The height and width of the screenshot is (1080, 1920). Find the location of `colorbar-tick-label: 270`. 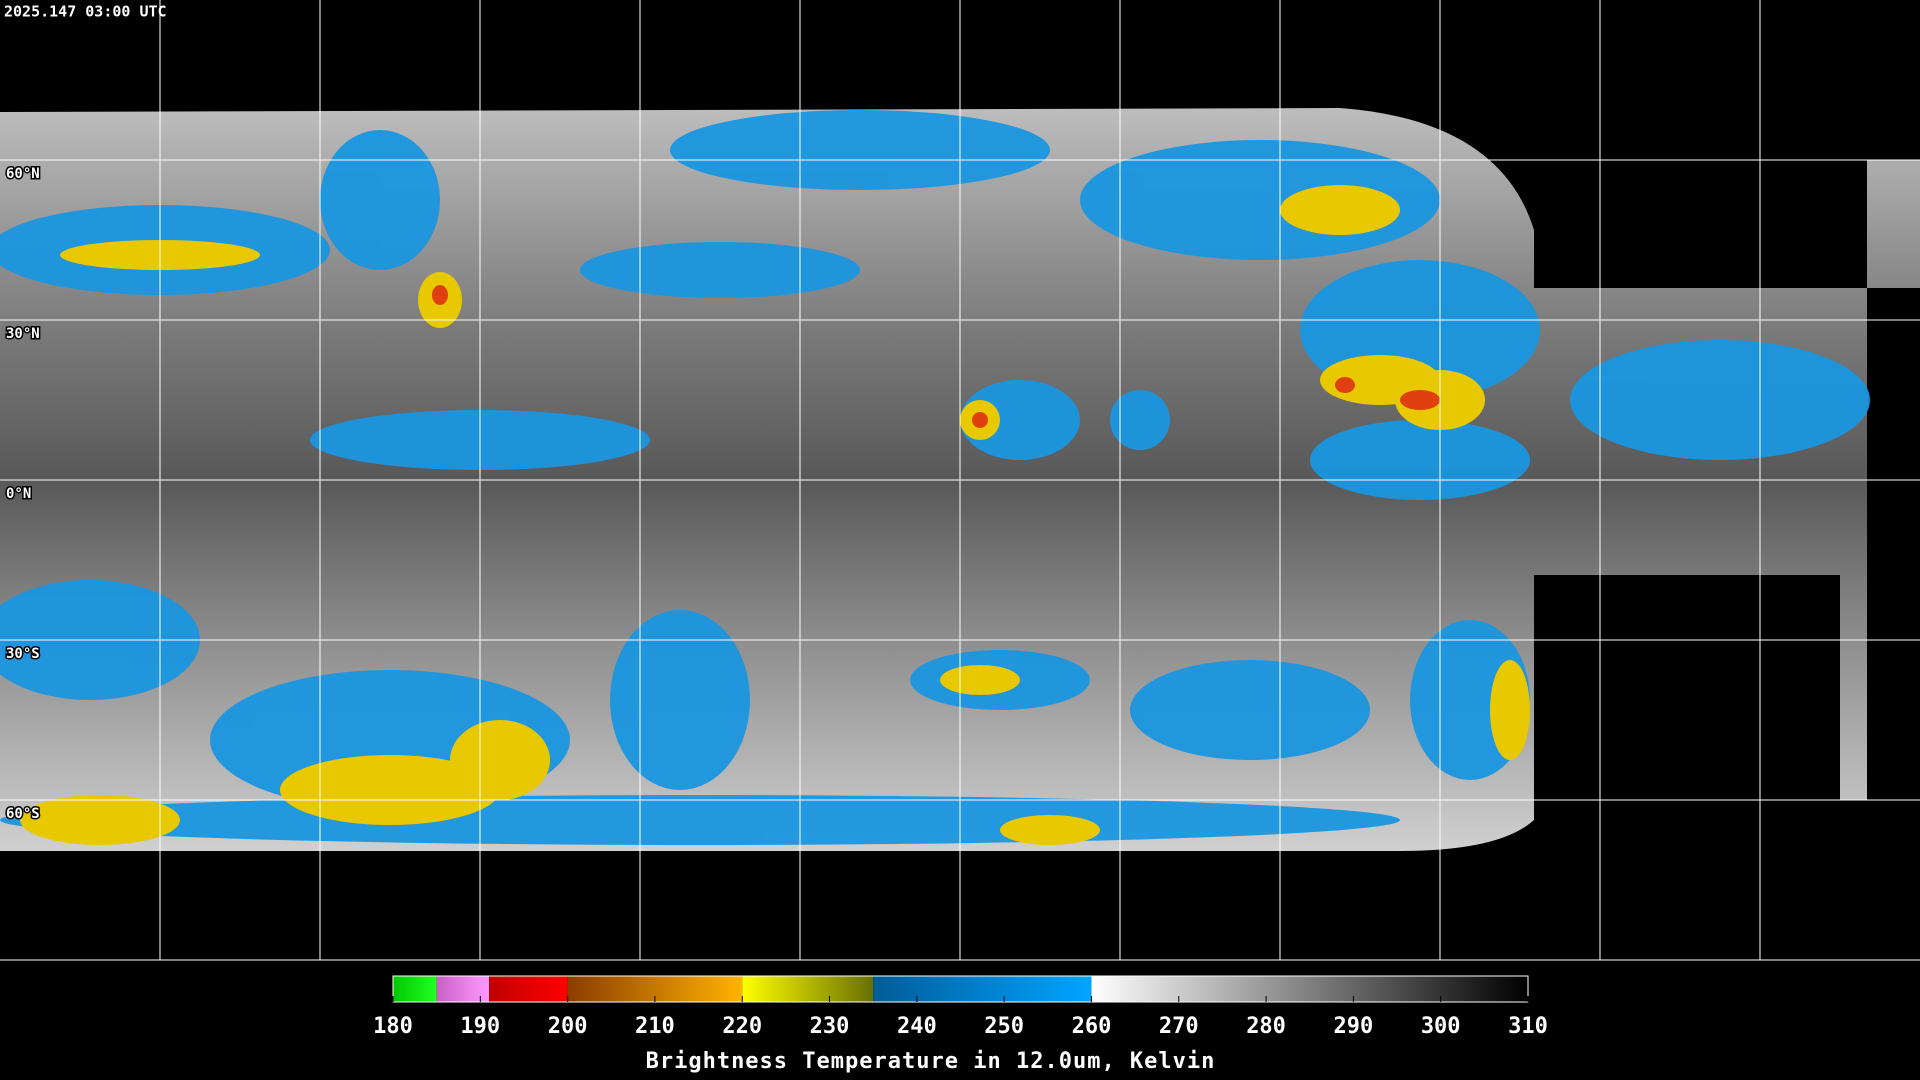

colorbar-tick-label: 270 is located at coordinates (1179, 1026).